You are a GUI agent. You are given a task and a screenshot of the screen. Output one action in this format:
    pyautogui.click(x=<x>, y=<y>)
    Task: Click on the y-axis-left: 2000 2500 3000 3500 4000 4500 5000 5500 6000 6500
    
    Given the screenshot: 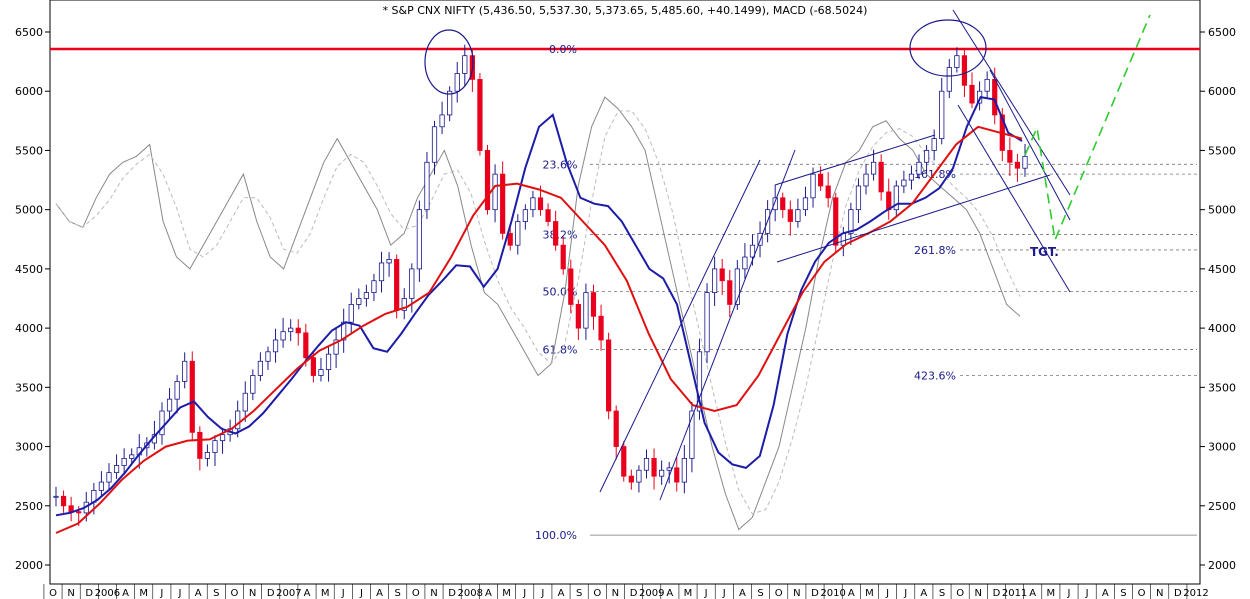 What is the action you would take?
    pyautogui.click(x=32, y=299)
    